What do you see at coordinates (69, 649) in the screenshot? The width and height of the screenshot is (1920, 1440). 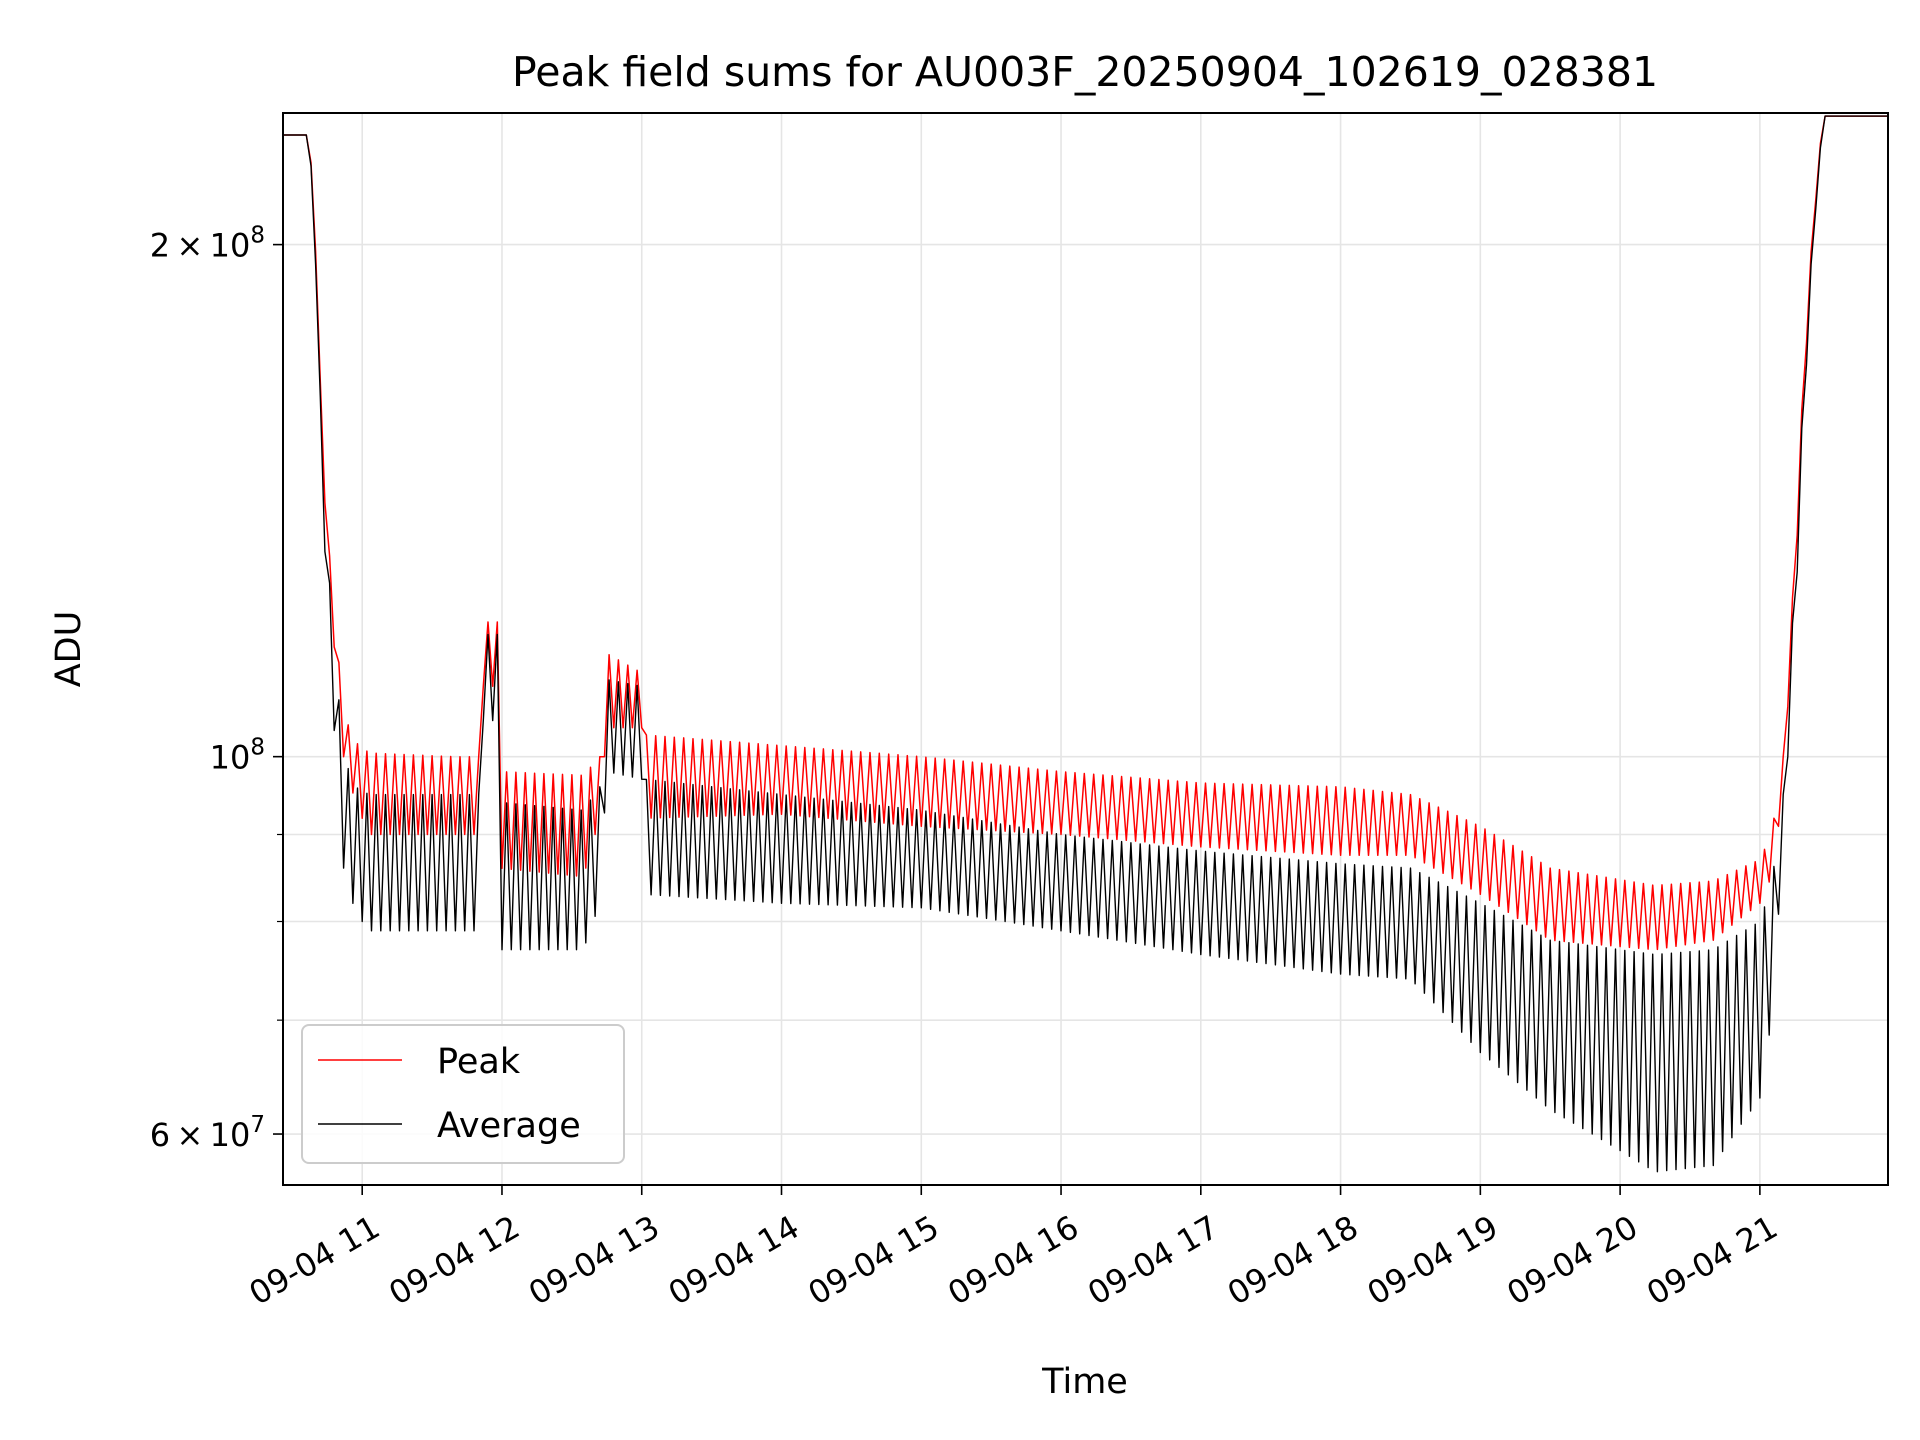 I see `y-axis-label: ADU` at bounding box center [69, 649].